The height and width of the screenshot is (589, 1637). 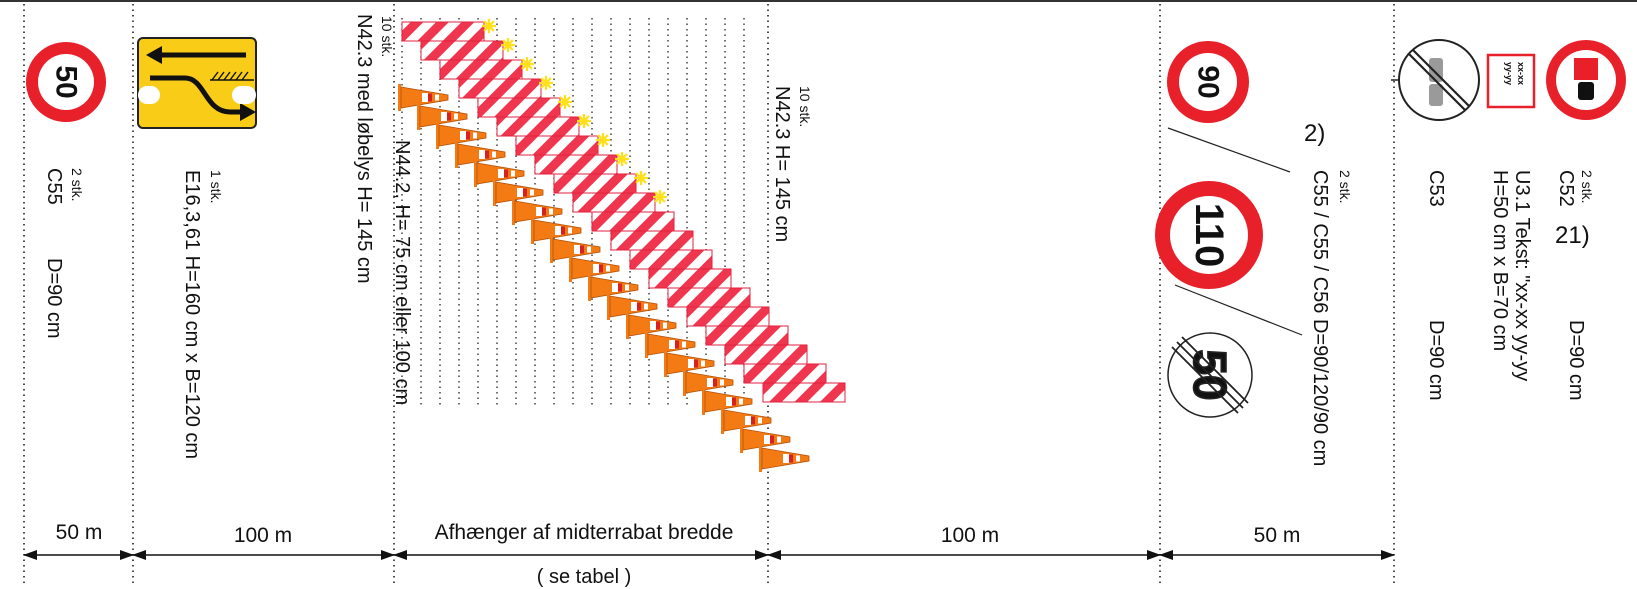 I want to click on cones-spec-label: N44.2, H= 75 cm eller 100 cm, so click(x=402, y=273).